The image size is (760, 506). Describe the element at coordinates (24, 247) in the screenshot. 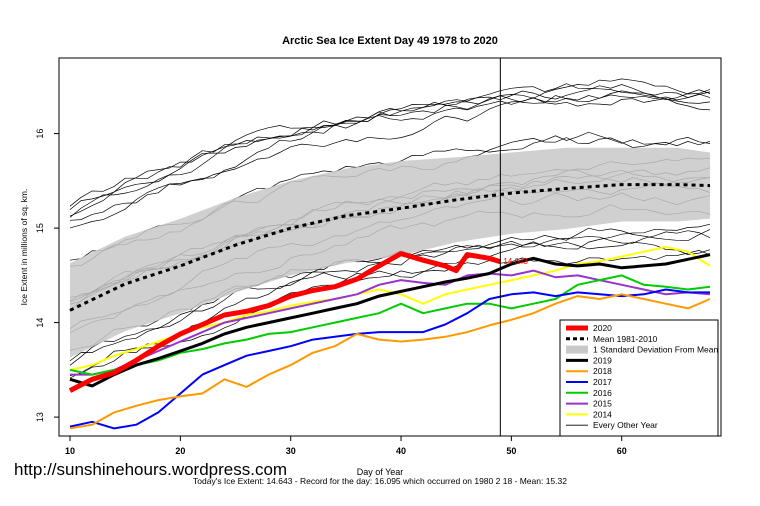

I see `y-axis-label: Ice Extent in millions of sq. km.` at that location.